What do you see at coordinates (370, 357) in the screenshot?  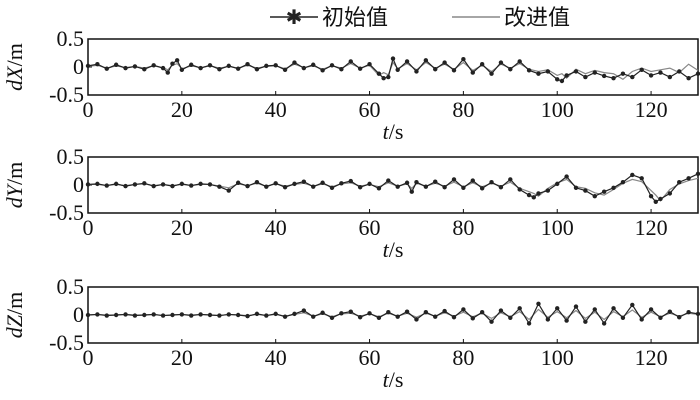 I see `x-tick-label: 60` at bounding box center [370, 357].